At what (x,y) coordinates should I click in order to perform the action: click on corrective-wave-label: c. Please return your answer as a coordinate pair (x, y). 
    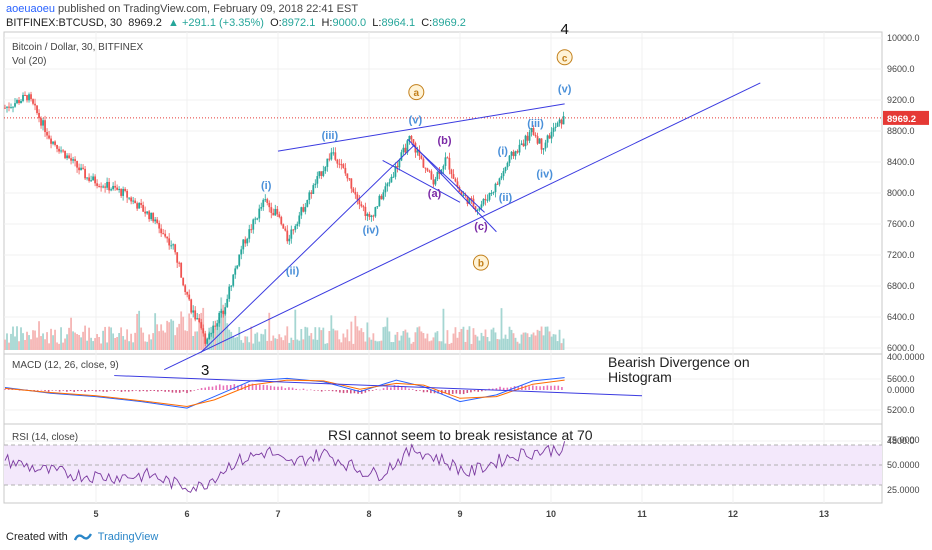
    Looking at the image, I should click on (565, 58).